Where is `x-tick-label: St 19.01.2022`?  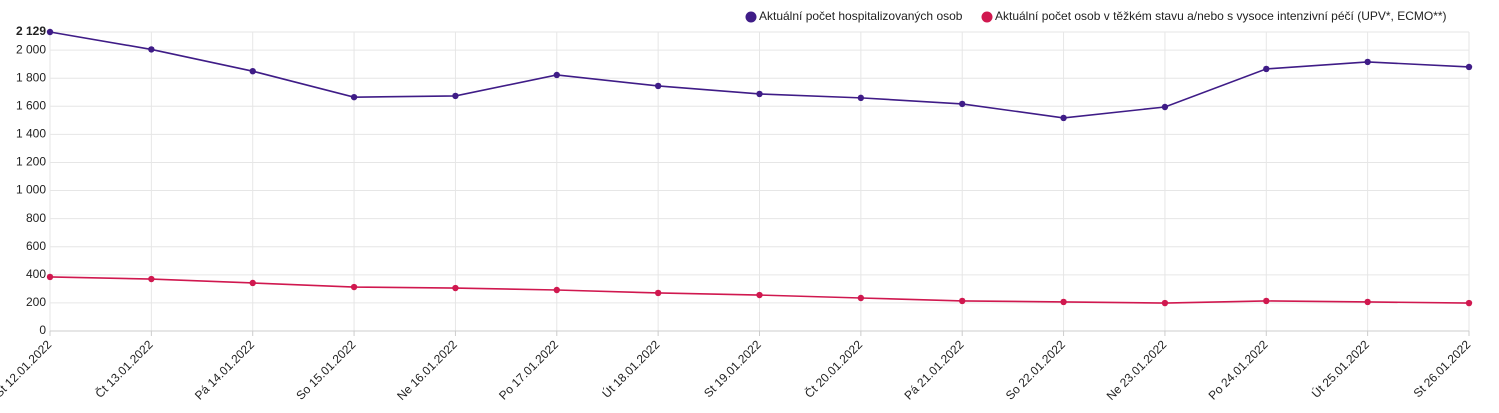 x-tick-label: St 19.01.2022 is located at coordinates (732, 368).